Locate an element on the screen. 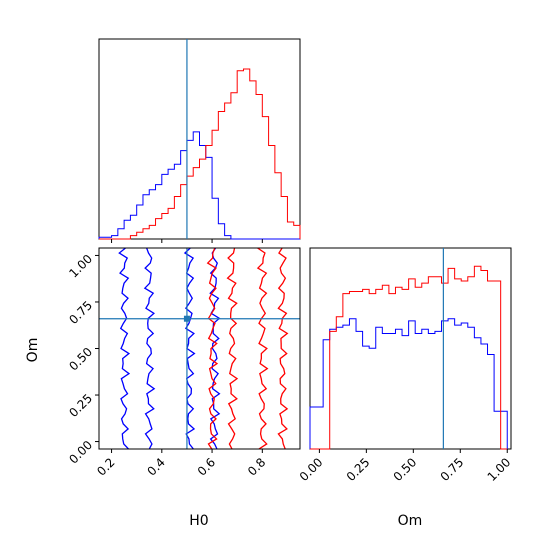 The image size is (550, 550). contour-y-tick-label-1: 0.25 is located at coordinates (80, 405).